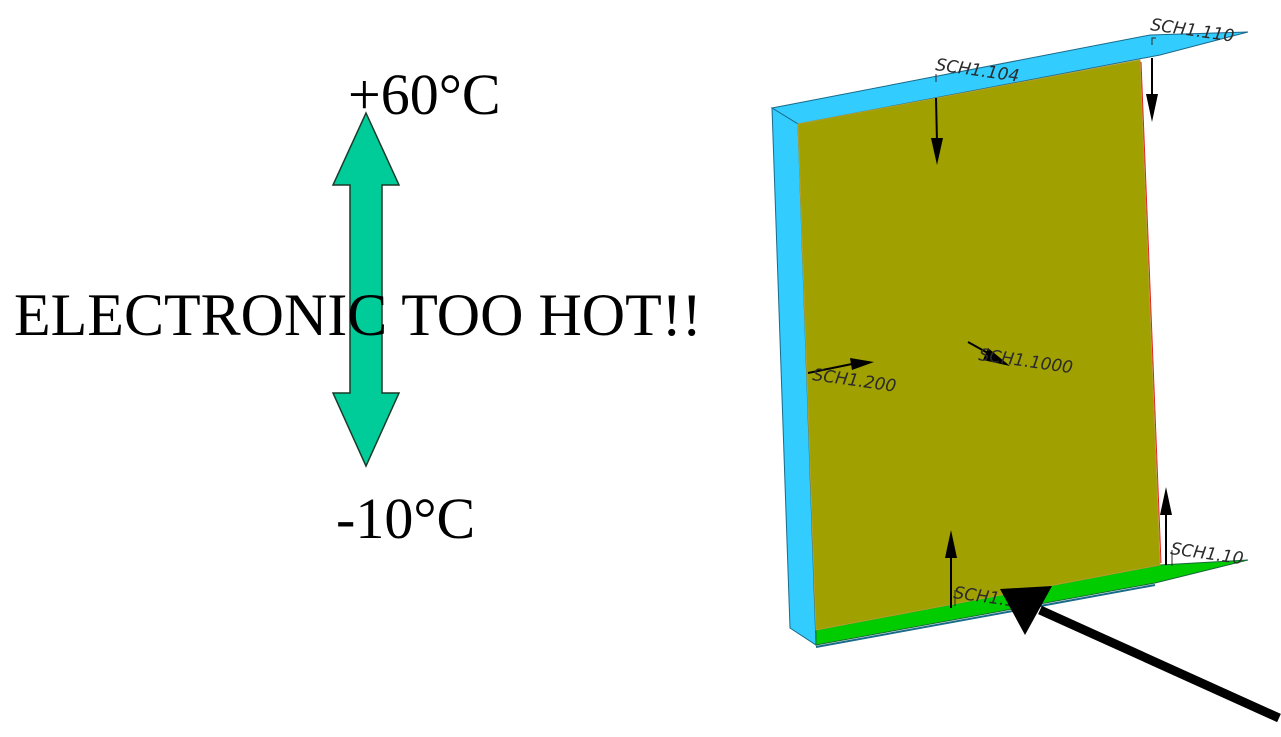  Describe the element at coordinates (840, 366) in the screenshot. I see `load-arrow-left` at that location.